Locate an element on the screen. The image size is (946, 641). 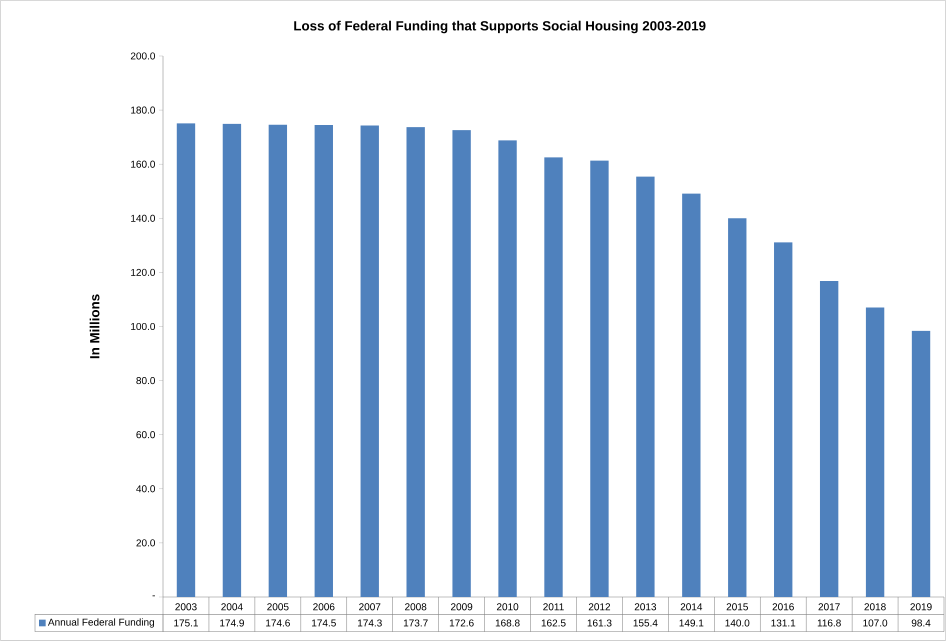
data-label: 172.6 is located at coordinates (462, 623).